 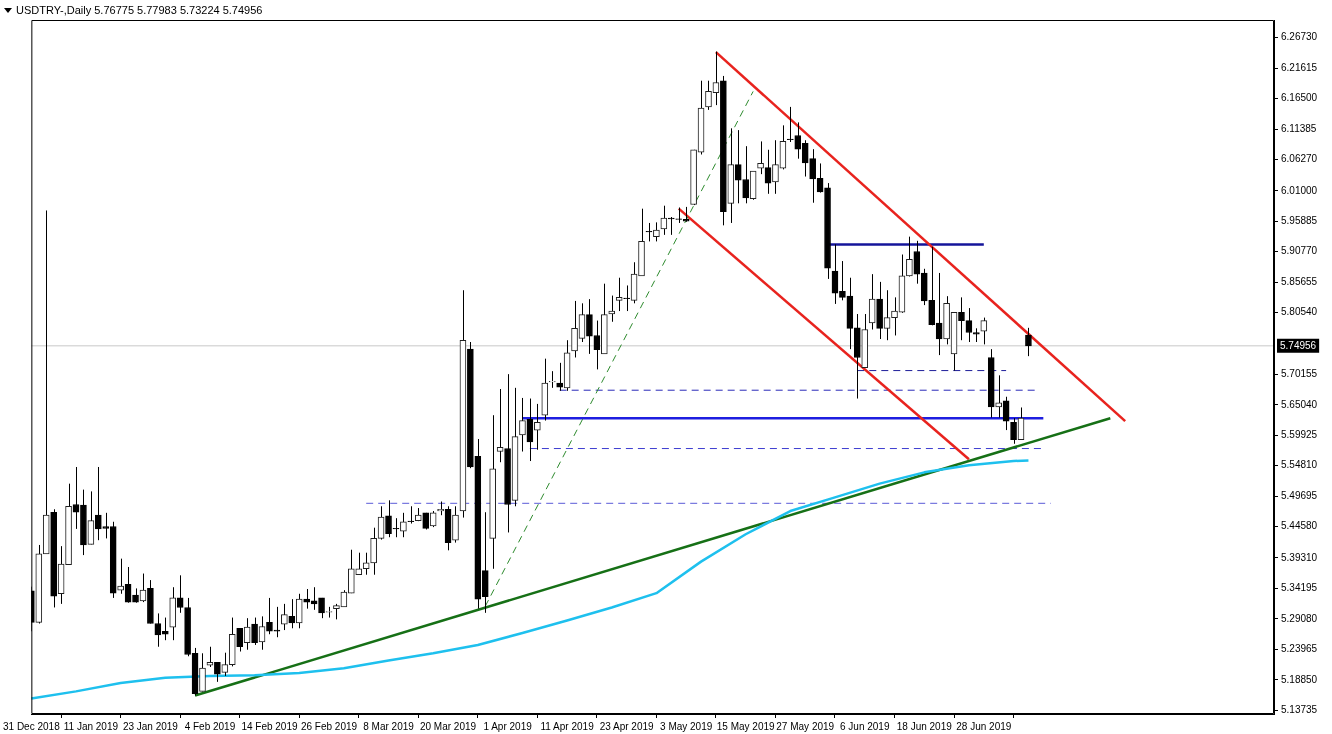 I want to click on y-tick-label: 5.95885, so click(x=1299, y=221).